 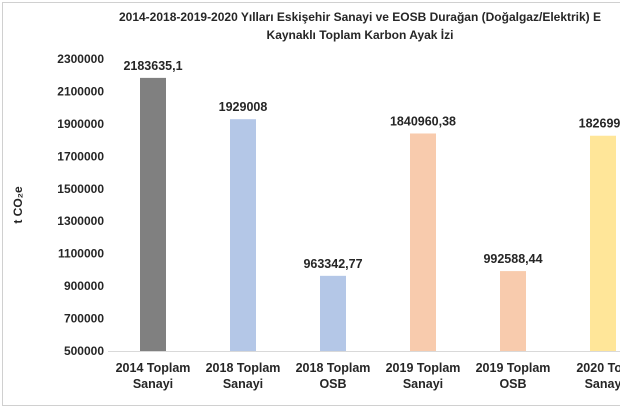 What do you see at coordinates (80, 91) in the screenshot?
I see `y-tick-label: 2100000` at bounding box center [80, 91].